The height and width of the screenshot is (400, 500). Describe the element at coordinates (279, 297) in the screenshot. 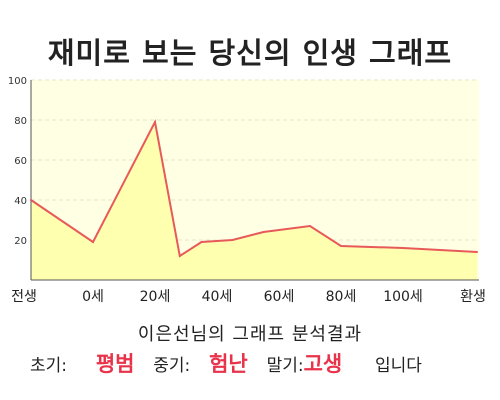

I see `x-tick-label: 60세` at that location.